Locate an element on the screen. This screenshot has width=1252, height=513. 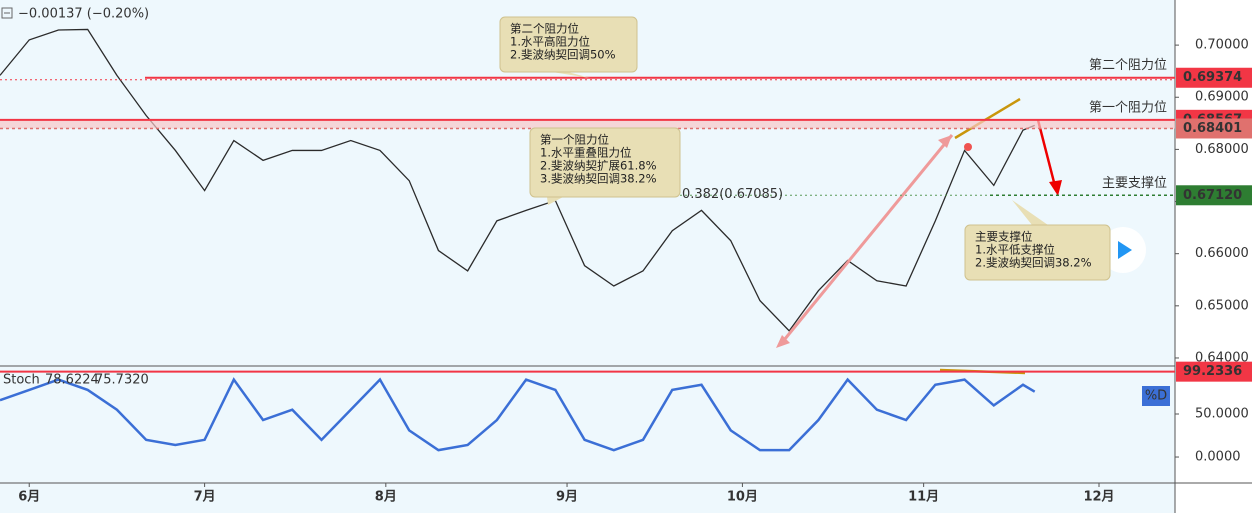
x-tick-label: 10月 is located at coordinates (742, 497).